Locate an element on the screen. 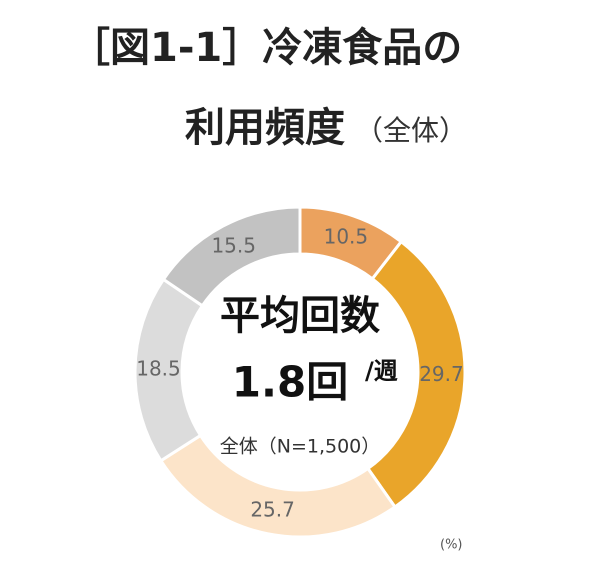 The width and height of the screenshot is (600, 581). chart-title: 利用頻度 is located at coordinates (265, 128).